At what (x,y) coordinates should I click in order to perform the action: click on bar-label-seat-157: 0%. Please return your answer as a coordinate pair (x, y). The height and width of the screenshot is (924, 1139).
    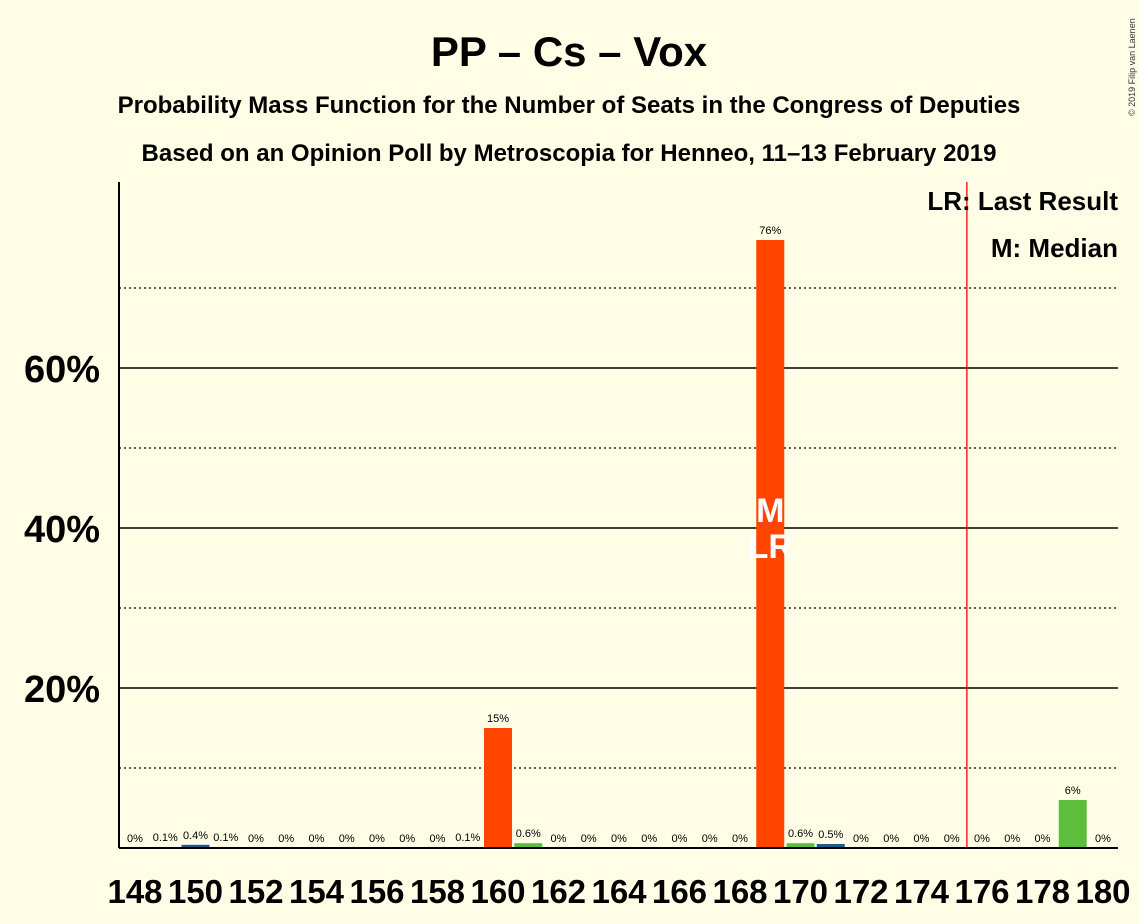
    Looking at the image, I should click on (407, 839).